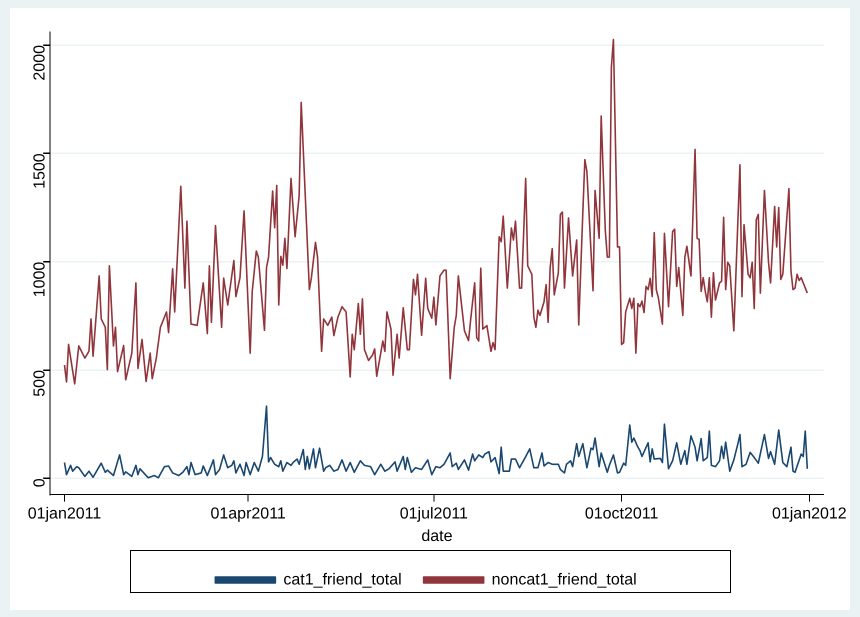 The height and width of the screenshot is (617, 860). I want to click on y-tick-label: 2000, so click(40, 62).